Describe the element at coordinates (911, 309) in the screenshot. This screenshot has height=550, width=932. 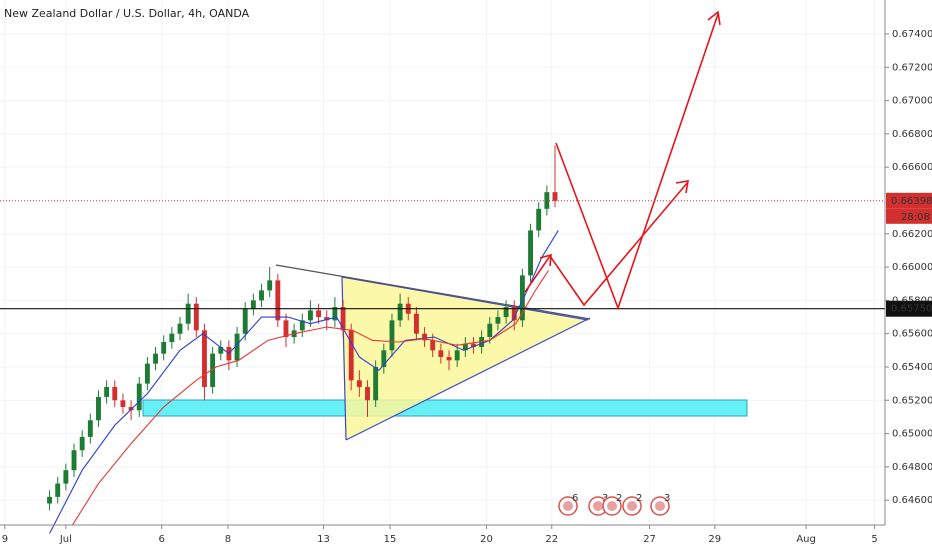
I see `level-label: 0.65750` at that location.